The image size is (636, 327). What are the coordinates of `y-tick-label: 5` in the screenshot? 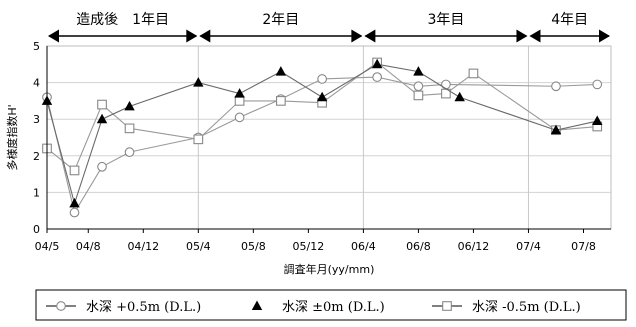 It's located at (36, 46).